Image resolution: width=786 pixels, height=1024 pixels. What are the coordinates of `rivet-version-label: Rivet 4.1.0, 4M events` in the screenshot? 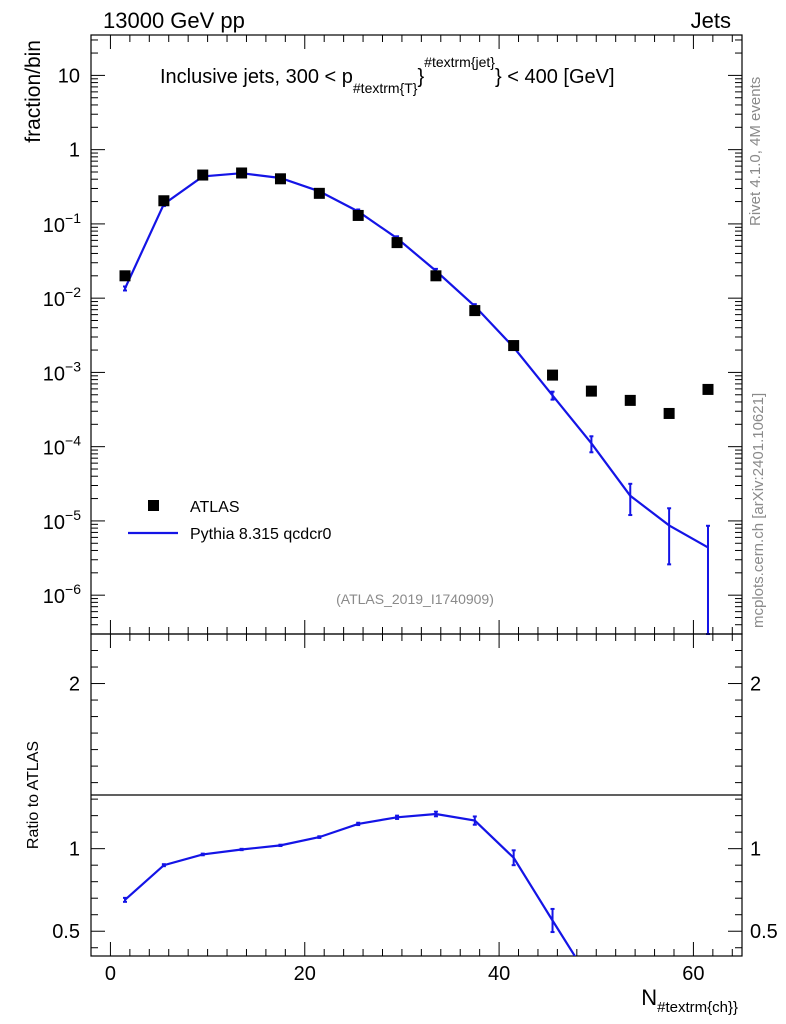 It's located at (755, 151).